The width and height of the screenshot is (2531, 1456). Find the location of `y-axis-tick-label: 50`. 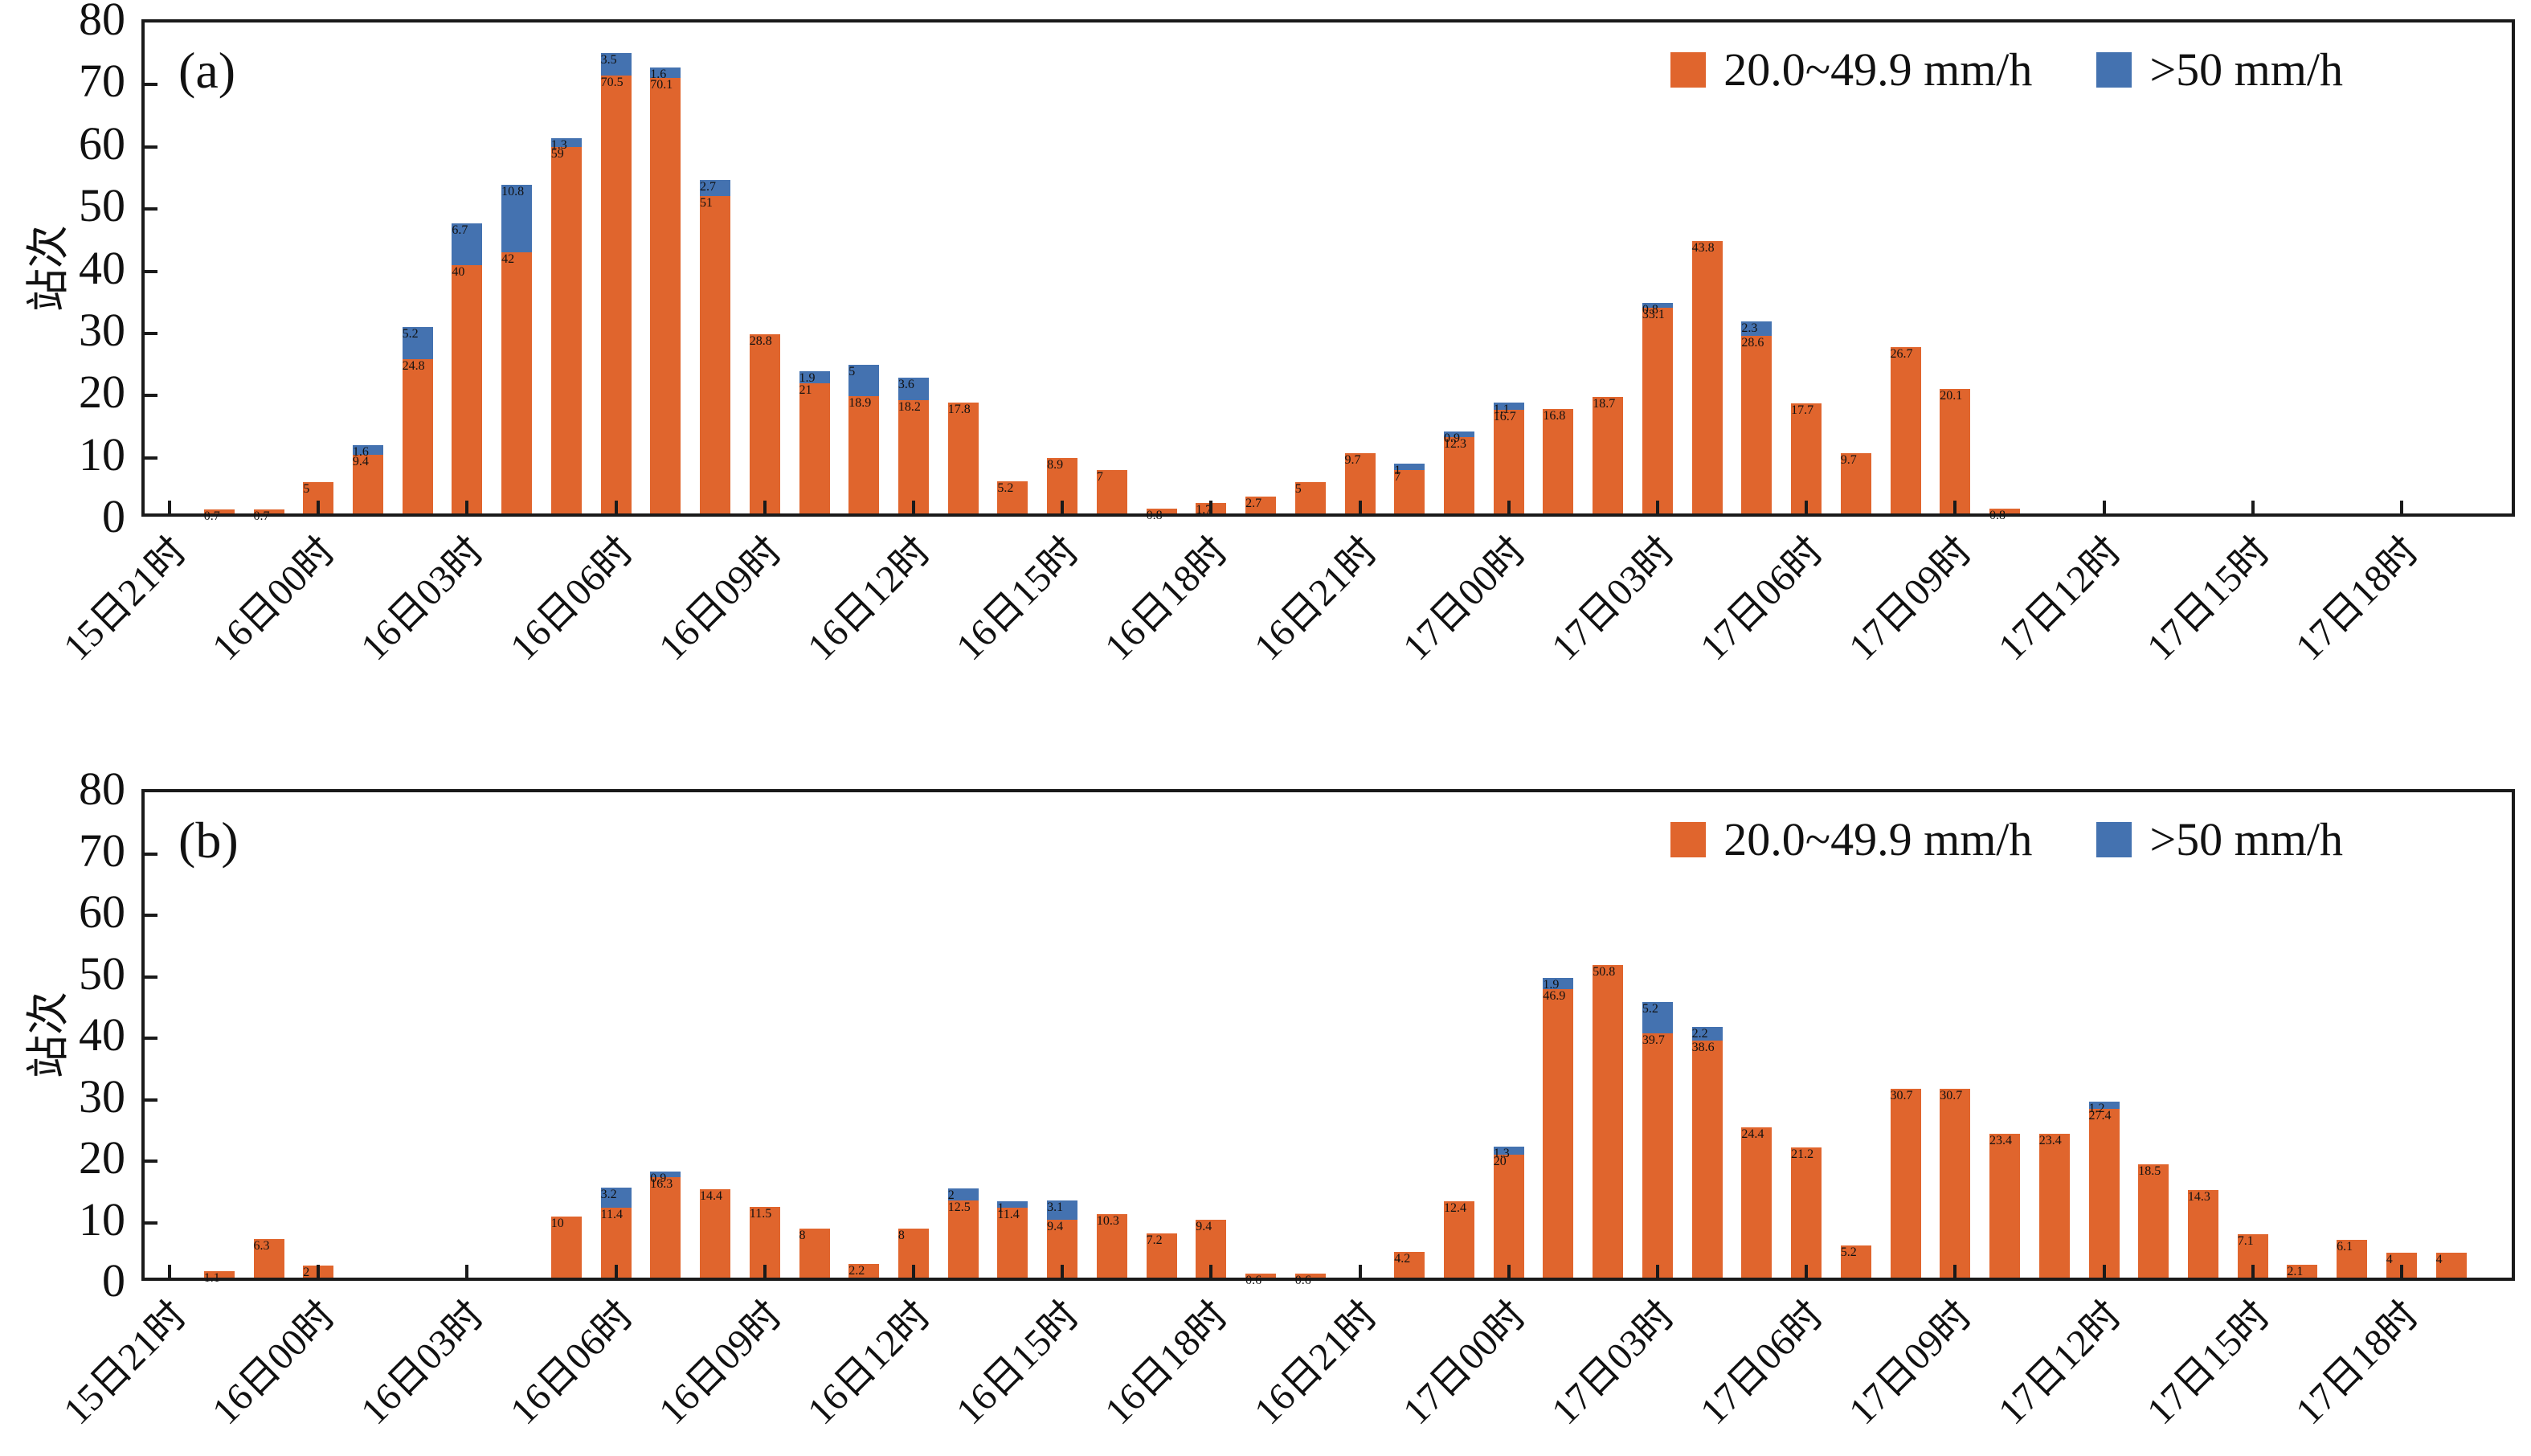

y-axis-tick-label: 50 is located at coordinates (102, 973).